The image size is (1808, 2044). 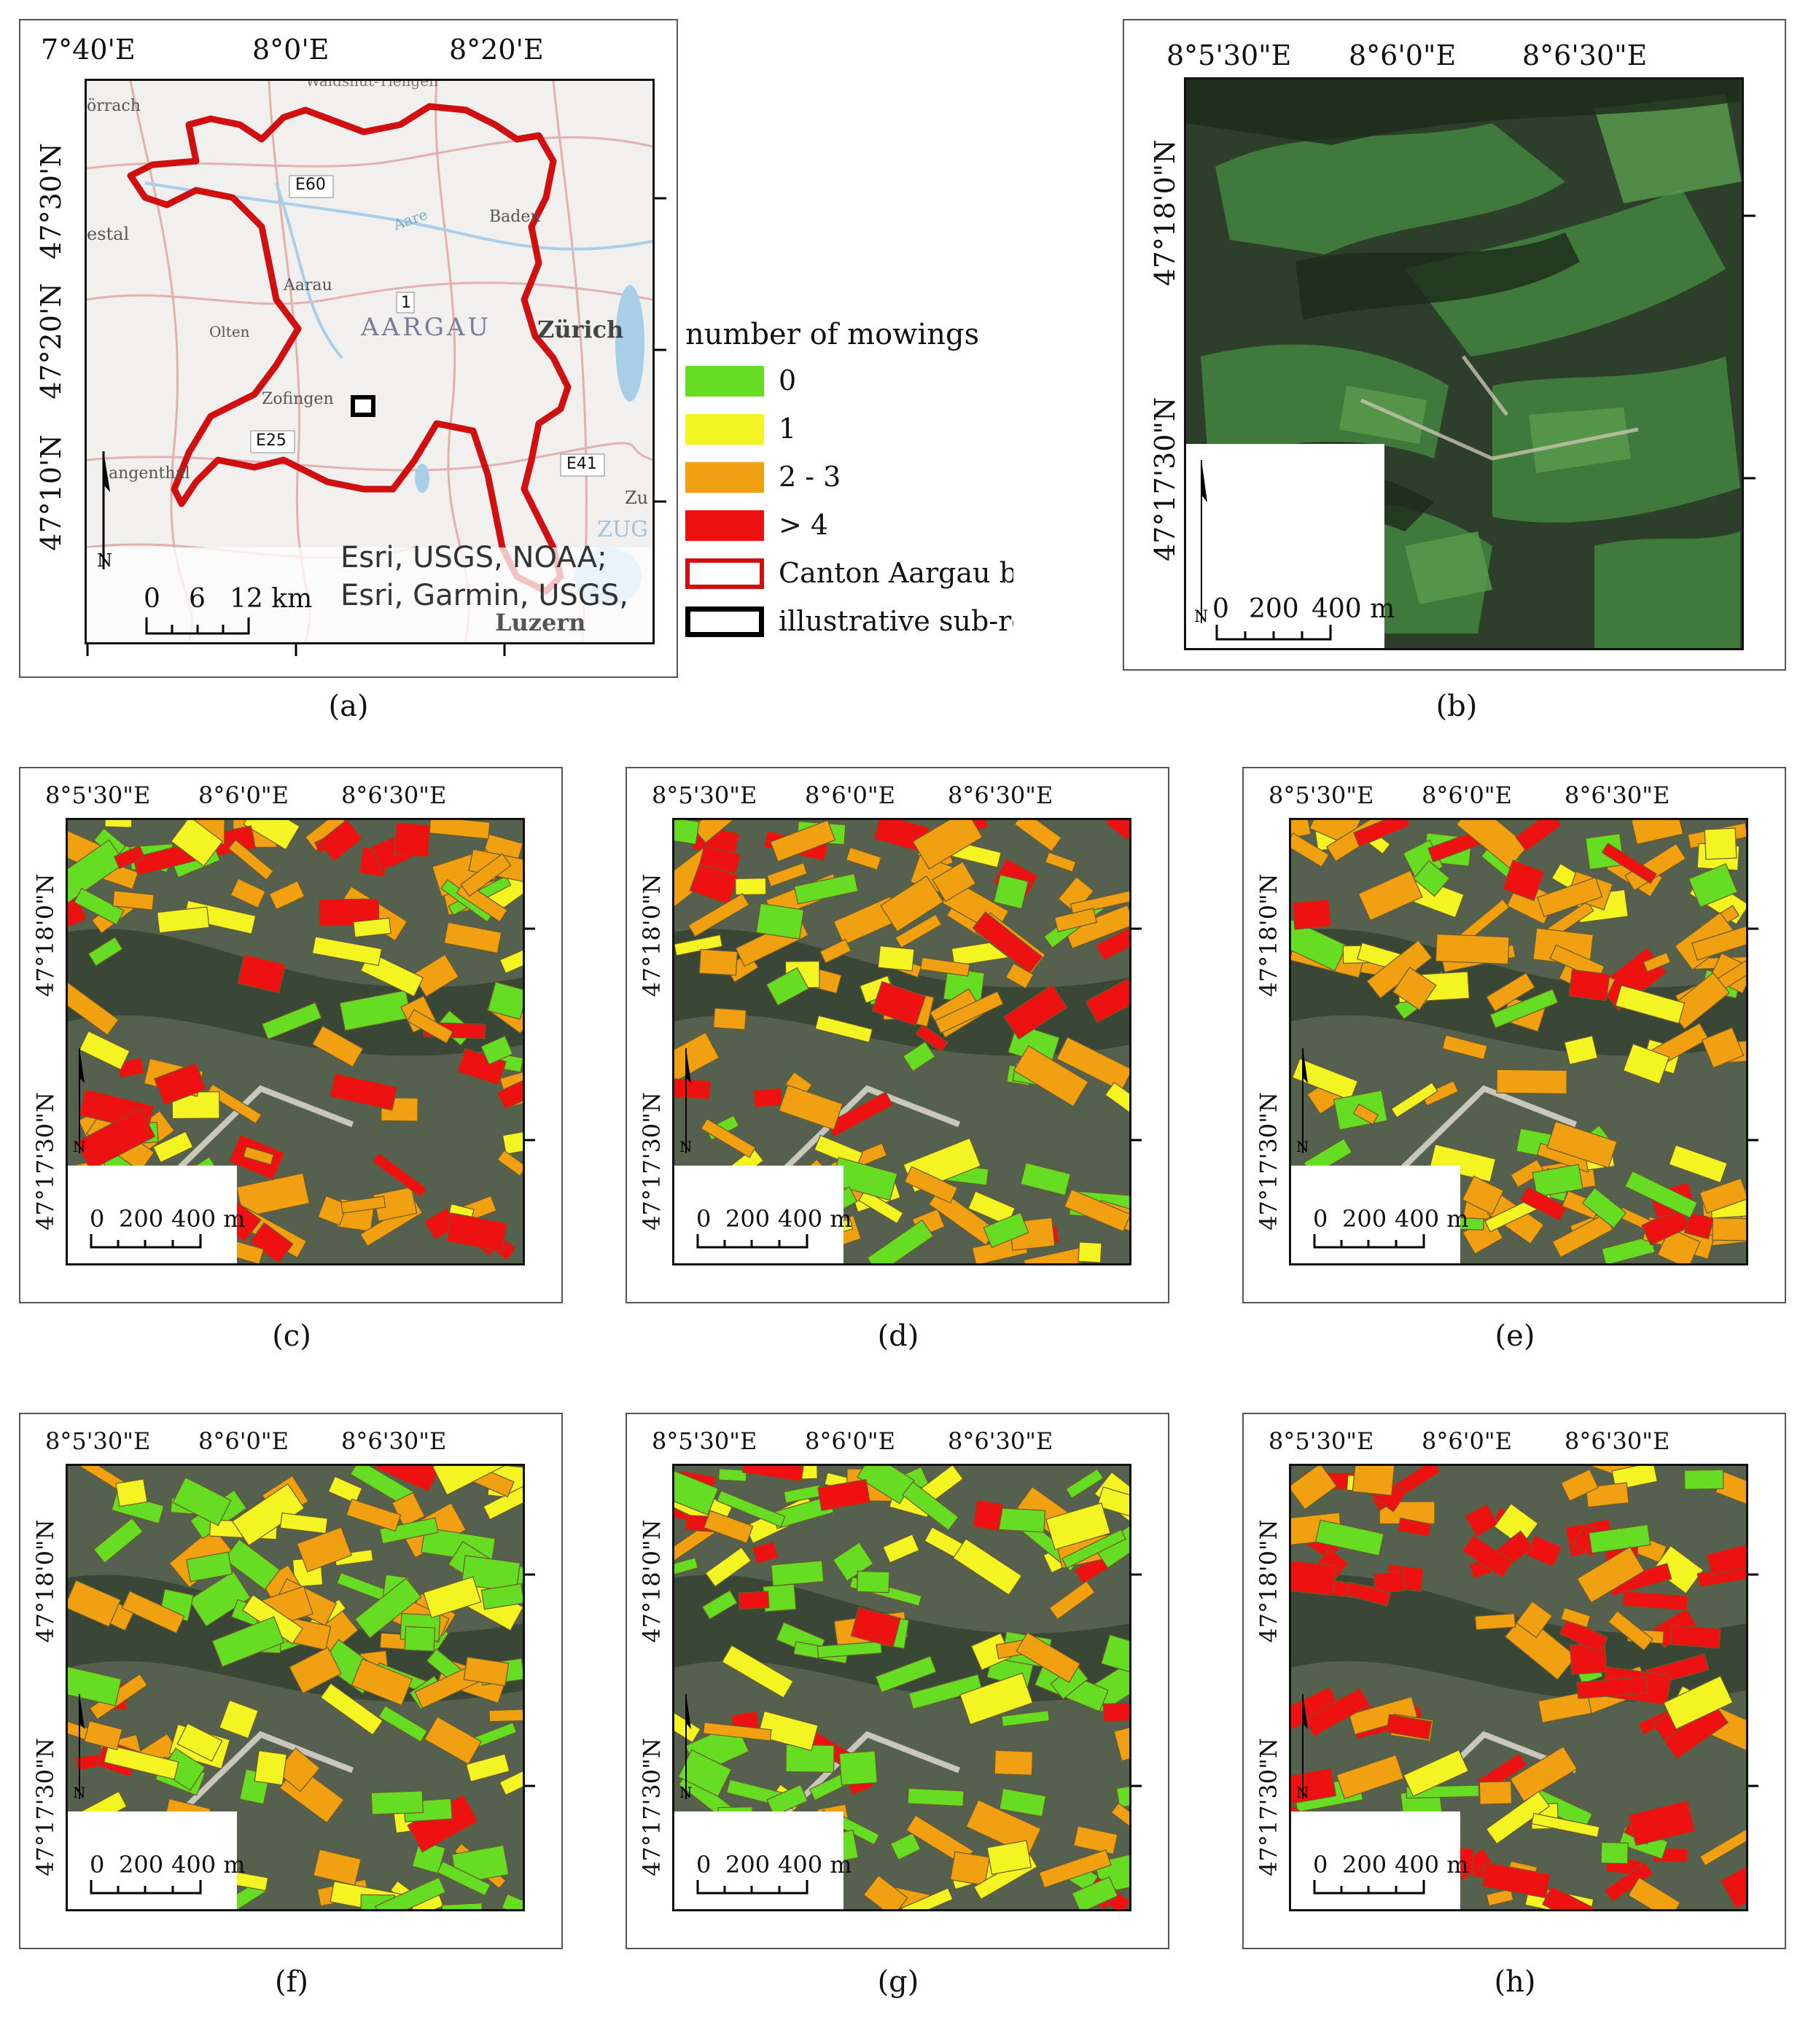 I want to click on lon-tick-label: 8°0'E, so click(x=291, y=50).